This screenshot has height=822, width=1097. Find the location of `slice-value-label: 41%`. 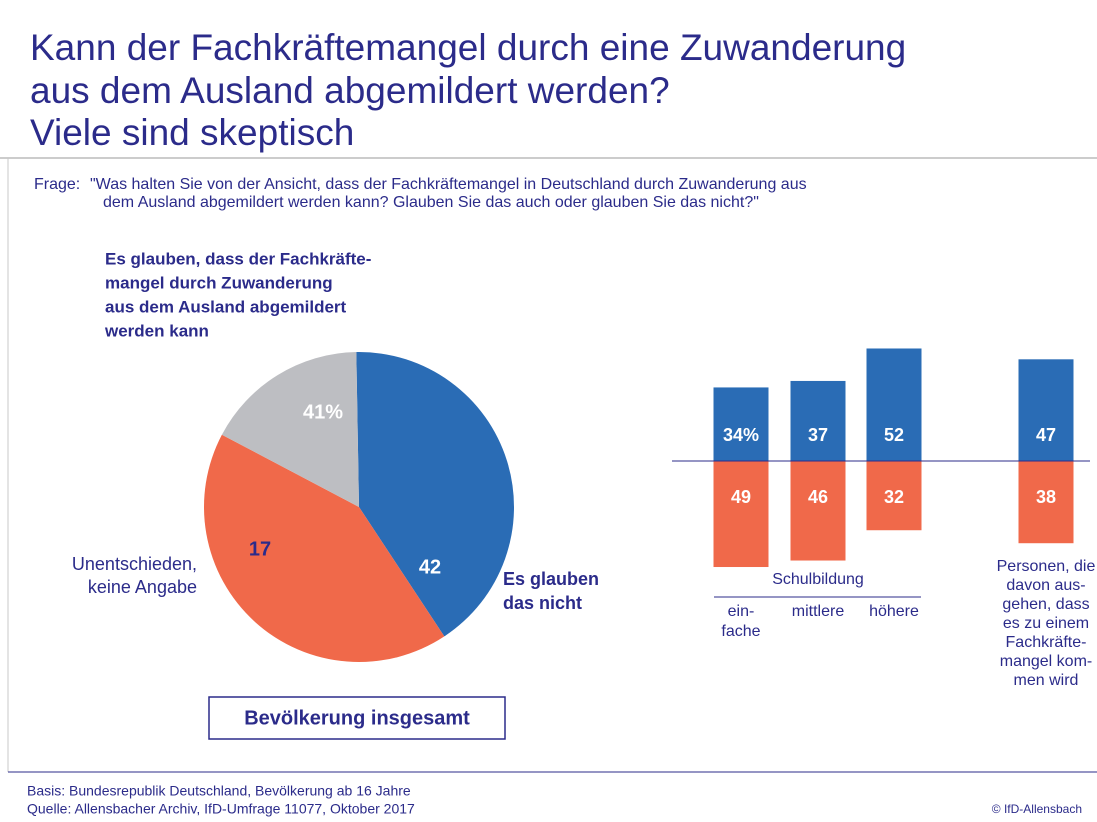

slice-value-label: 41% is located at coordinates (323, 412).